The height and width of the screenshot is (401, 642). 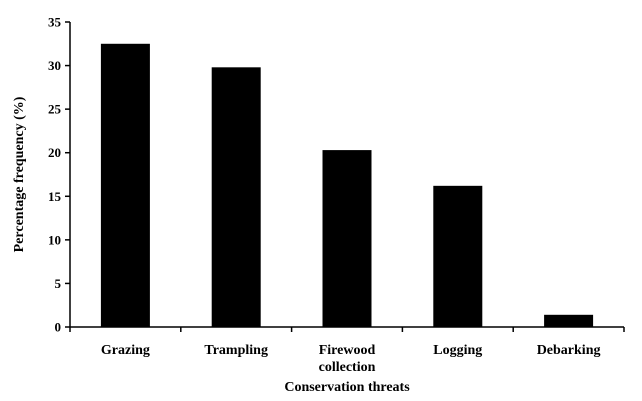 I want to click on y-tick-label: 0, so click(x=58, y=327).